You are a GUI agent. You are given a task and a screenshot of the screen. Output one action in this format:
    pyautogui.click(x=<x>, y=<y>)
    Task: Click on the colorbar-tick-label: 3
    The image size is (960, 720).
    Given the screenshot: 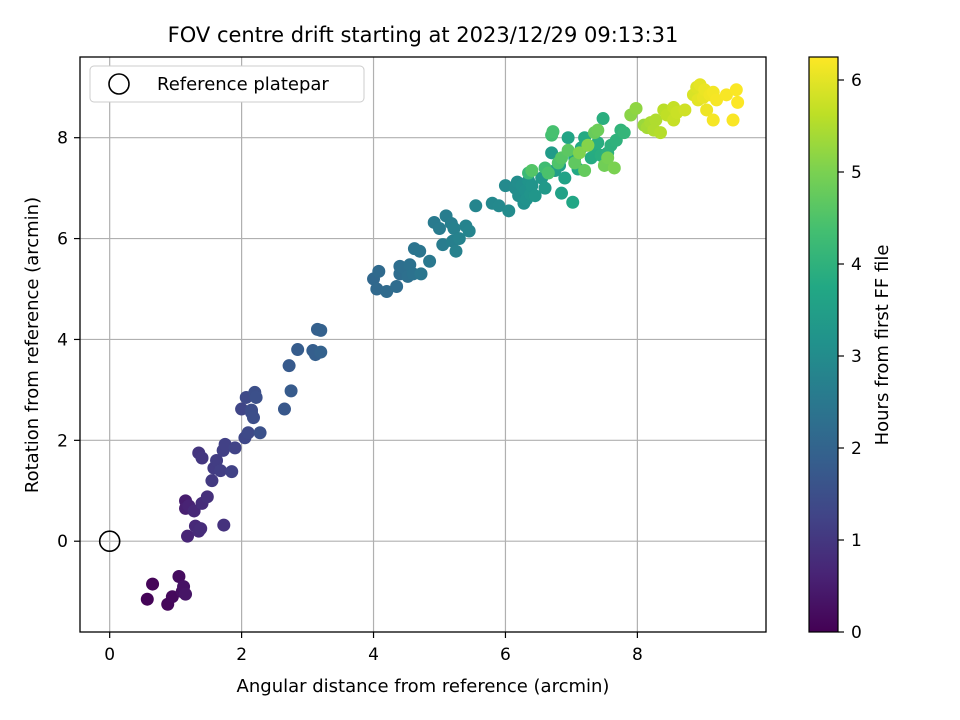 What is the action you would take?
    pyautogui.click(x=856, y=357)
    